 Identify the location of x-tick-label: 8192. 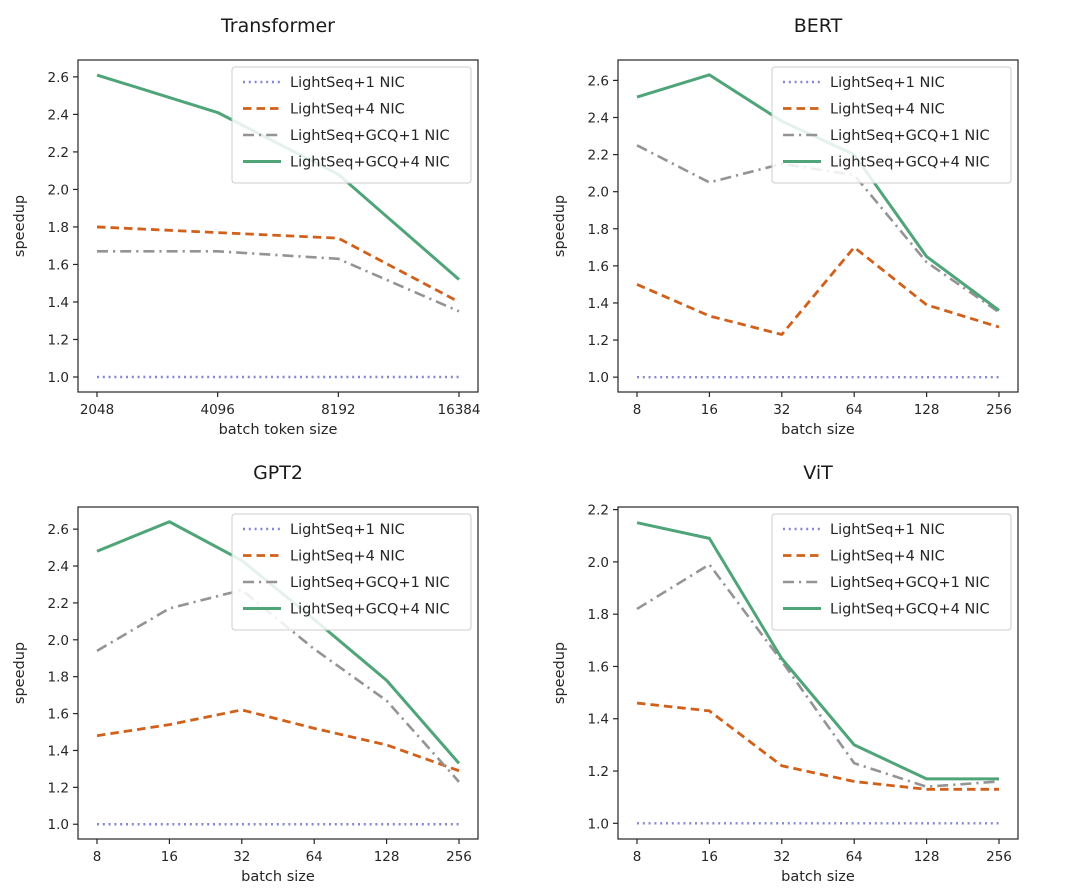
(338, 410).